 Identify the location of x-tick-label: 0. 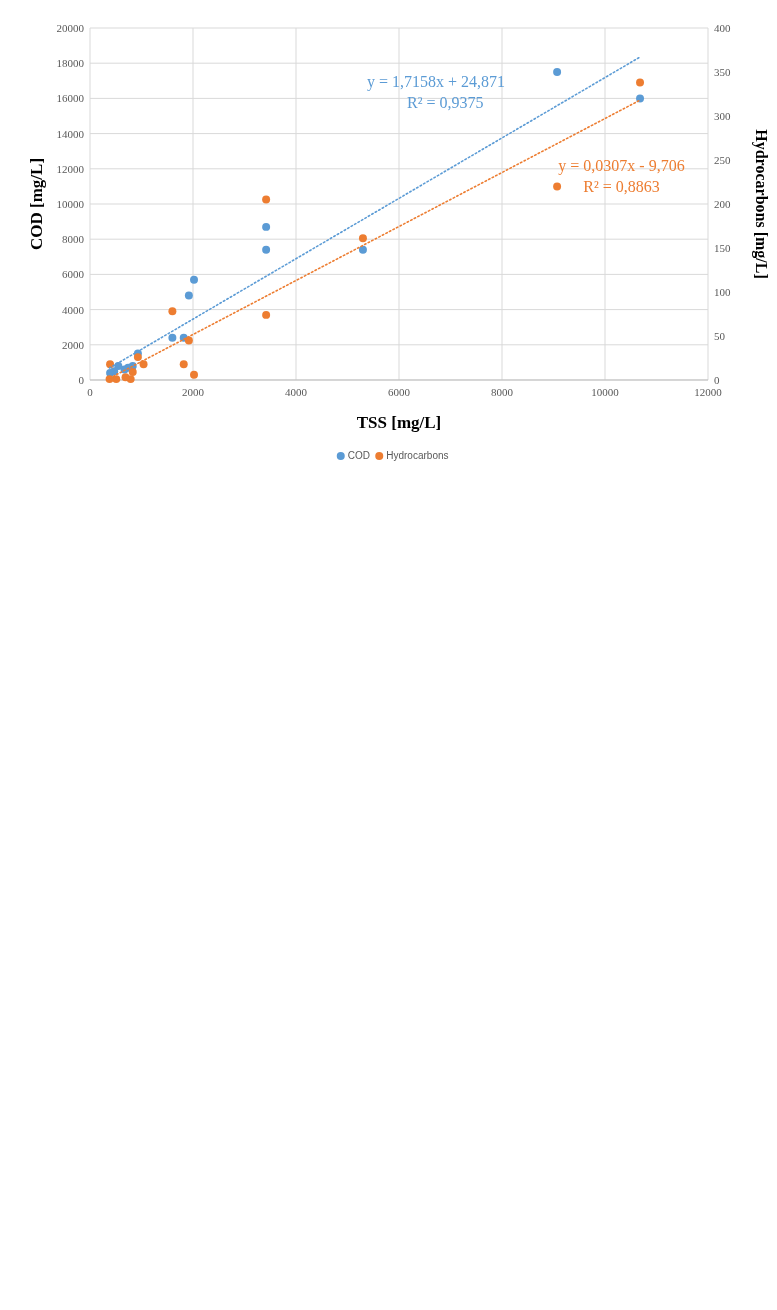
(90, 392).